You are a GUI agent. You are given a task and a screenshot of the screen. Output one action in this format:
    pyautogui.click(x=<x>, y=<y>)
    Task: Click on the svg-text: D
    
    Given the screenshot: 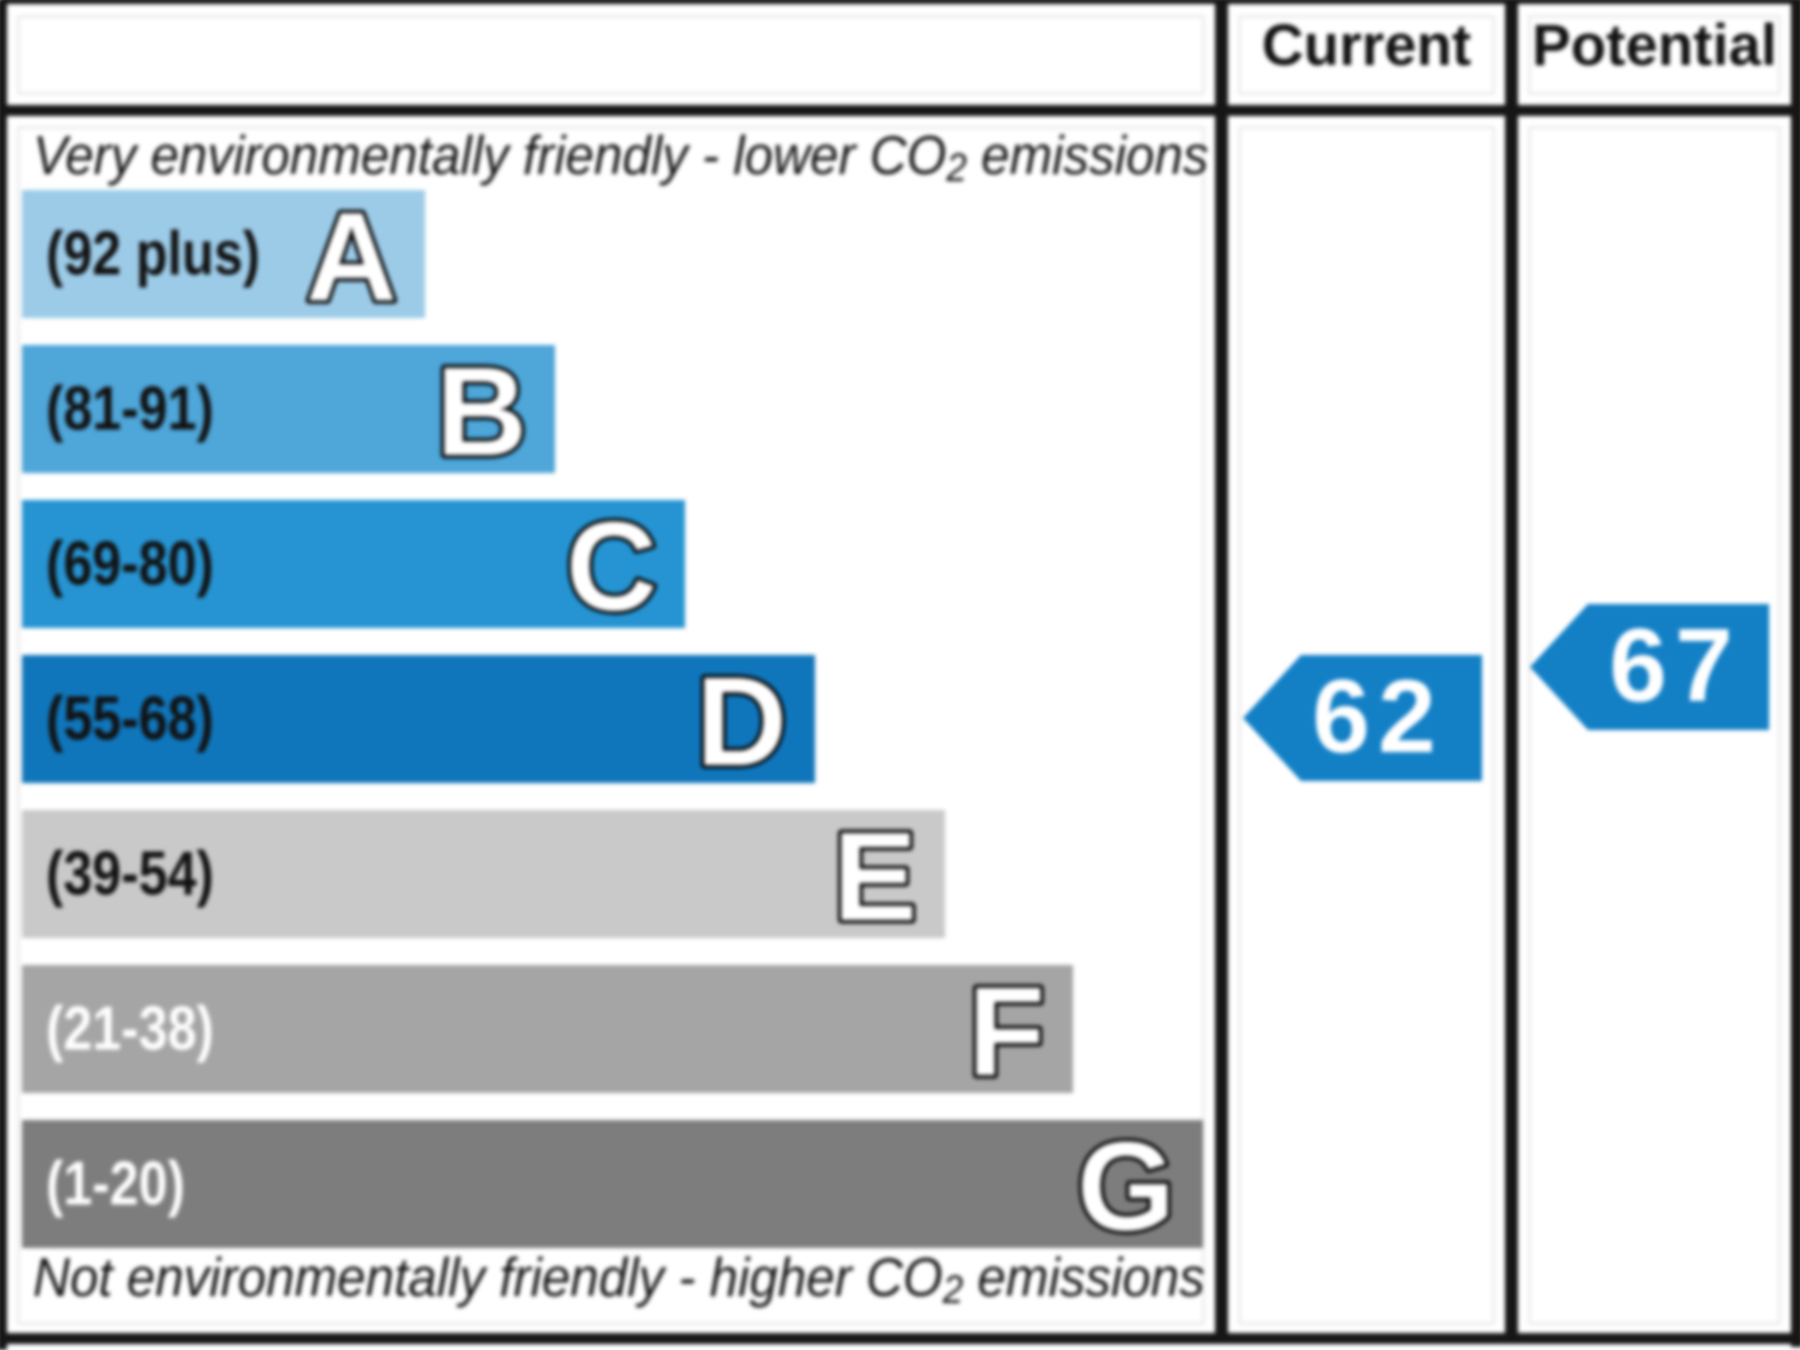 What is the action you would take?
    pyautogui.click(x=741, y=719)
    